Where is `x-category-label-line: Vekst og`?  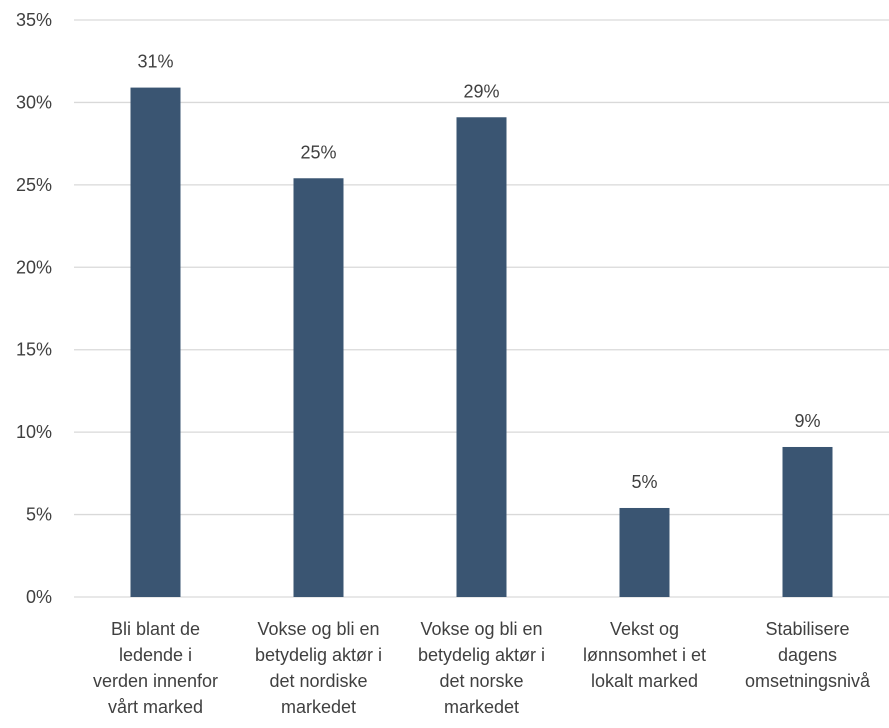 x-category-label-line: Vekst og is located at coordinates (644, 629).